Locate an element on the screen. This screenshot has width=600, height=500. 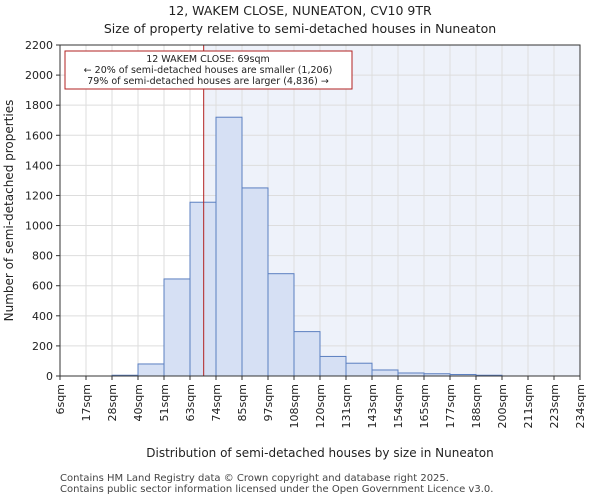
y-tick-label: 200 is located at coordinates (42, 346).